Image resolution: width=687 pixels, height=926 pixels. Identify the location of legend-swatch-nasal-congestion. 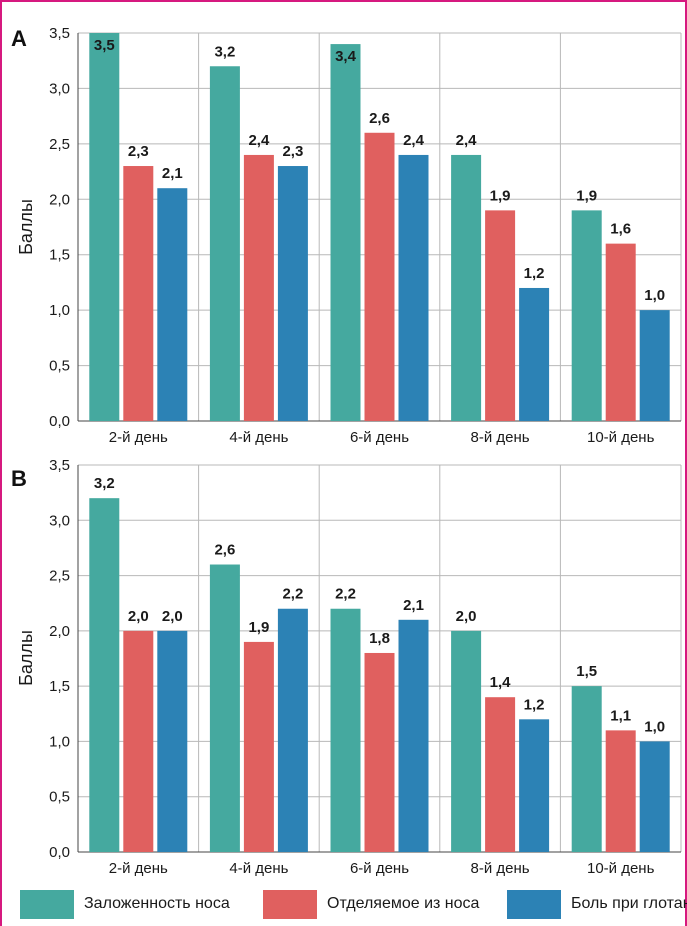
(47, 904).